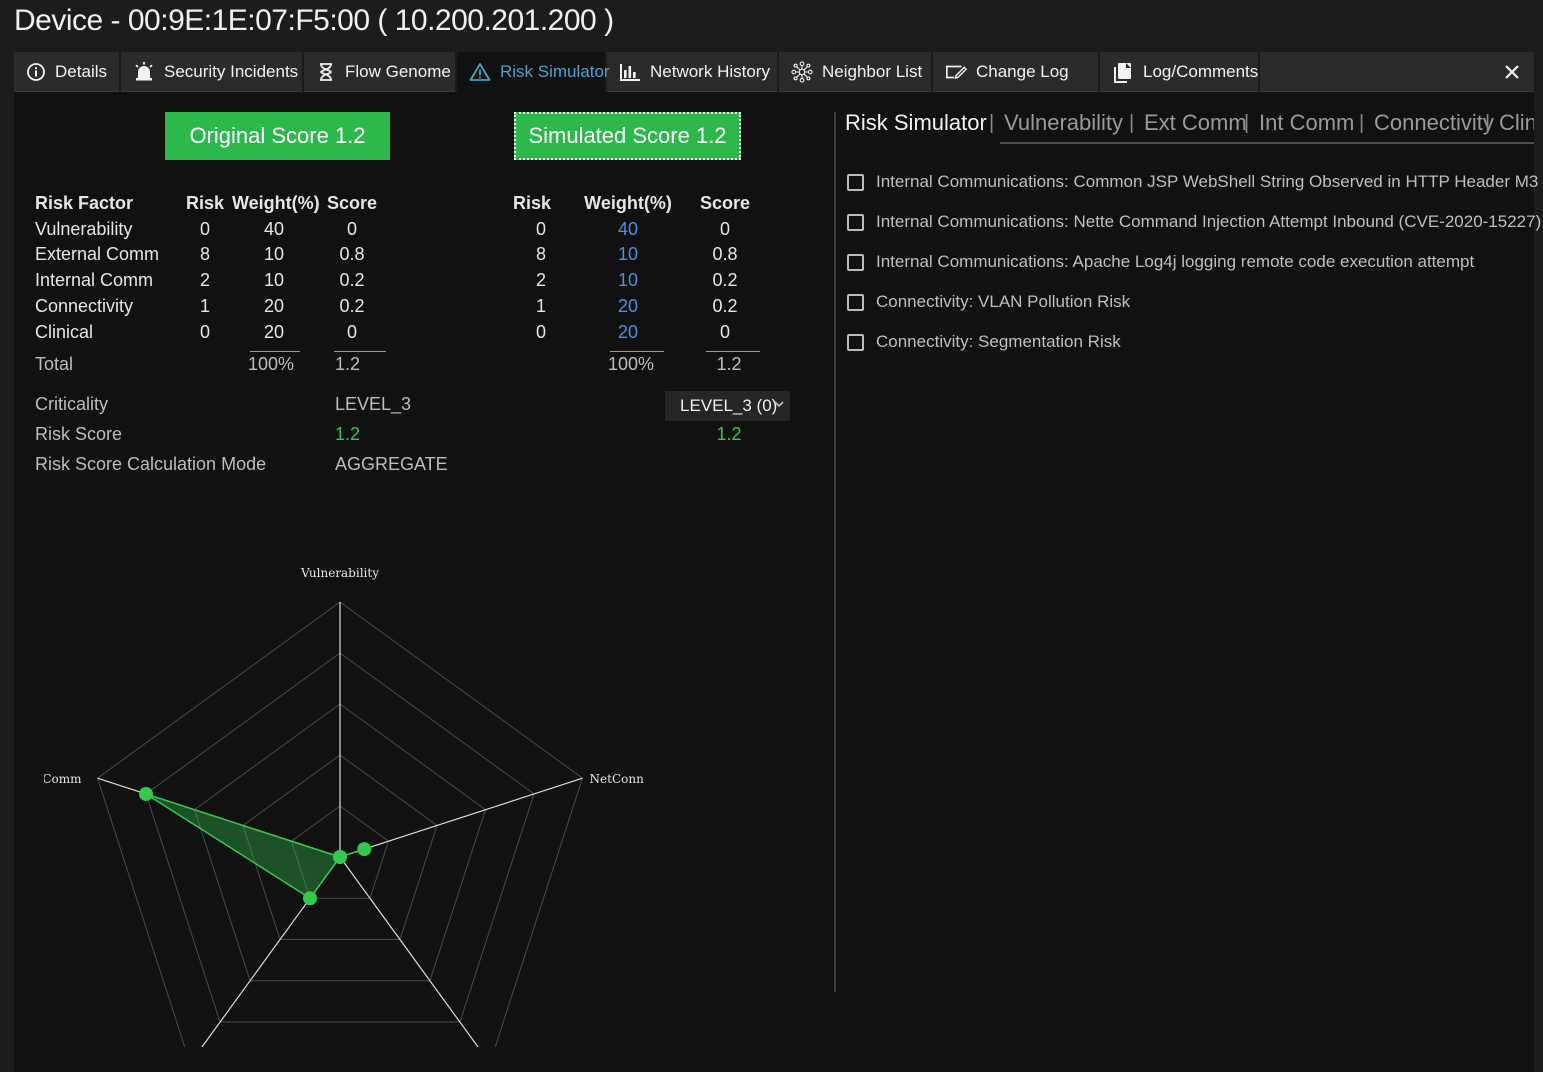 This screenshot has height=1072, width=1543. What do you see at coordinates (1307, 122) in the screenshot?
I see `right-tab-int-comm: Int Comm` at bounding box center [1307, 122].